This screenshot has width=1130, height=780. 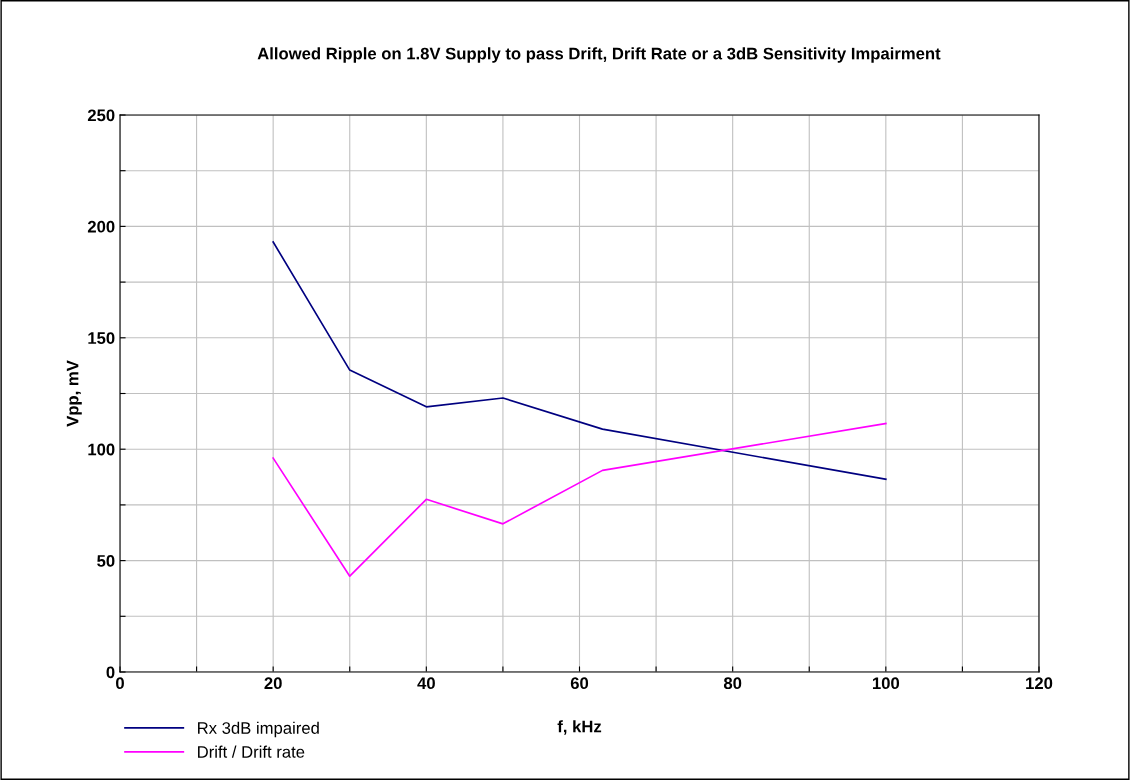 What do you see at coordinates (74, 393) in the screenshot?
I see `y-axis-title: Vpp, mV` at bounding box center [74, 393].